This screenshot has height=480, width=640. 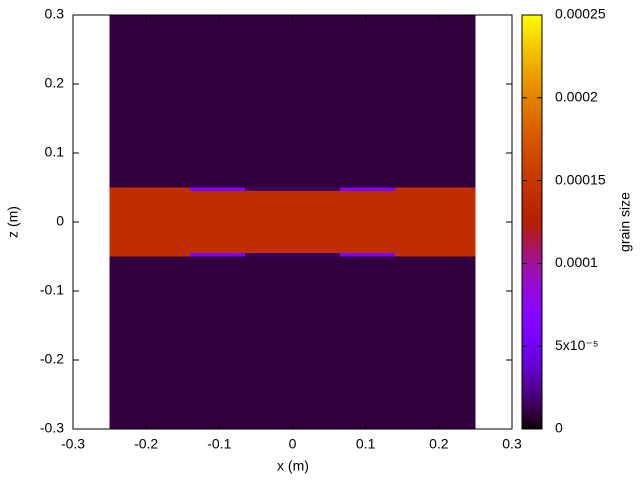 I want to click on colorbar-tick-label: 0.00015, so click(x=580, y=179).